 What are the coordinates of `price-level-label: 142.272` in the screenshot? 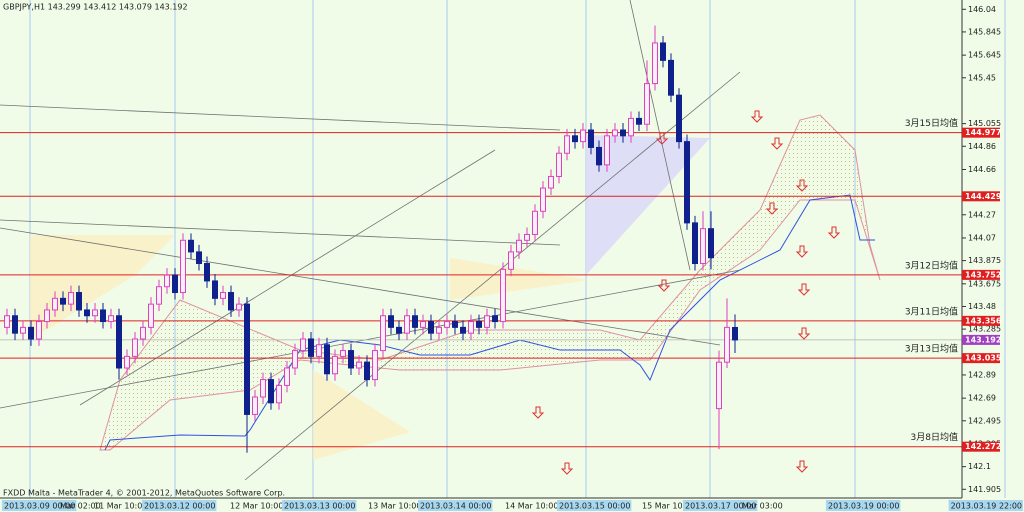 It's located at (983, 446).